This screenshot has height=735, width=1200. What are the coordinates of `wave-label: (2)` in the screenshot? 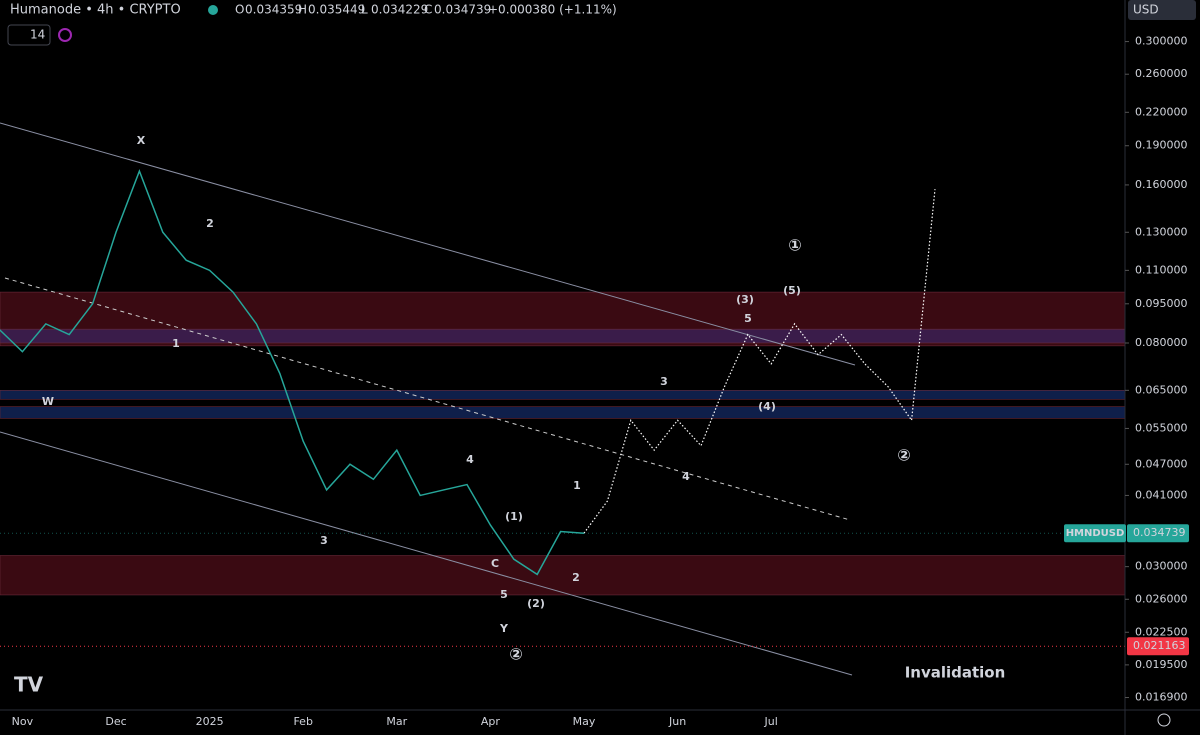 It's located at (536, 603).